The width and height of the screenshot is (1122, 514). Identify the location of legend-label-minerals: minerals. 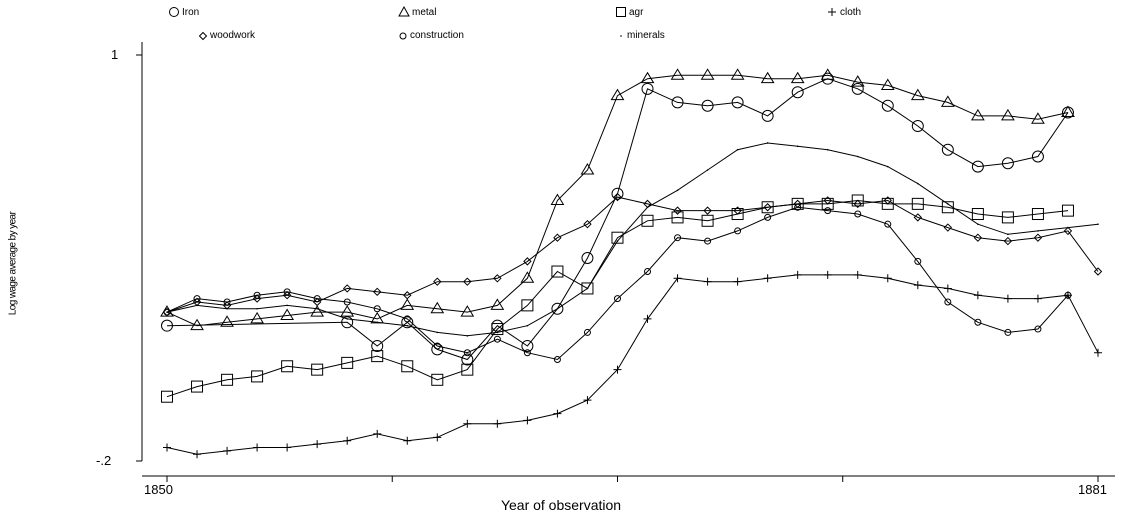
(646, 35).